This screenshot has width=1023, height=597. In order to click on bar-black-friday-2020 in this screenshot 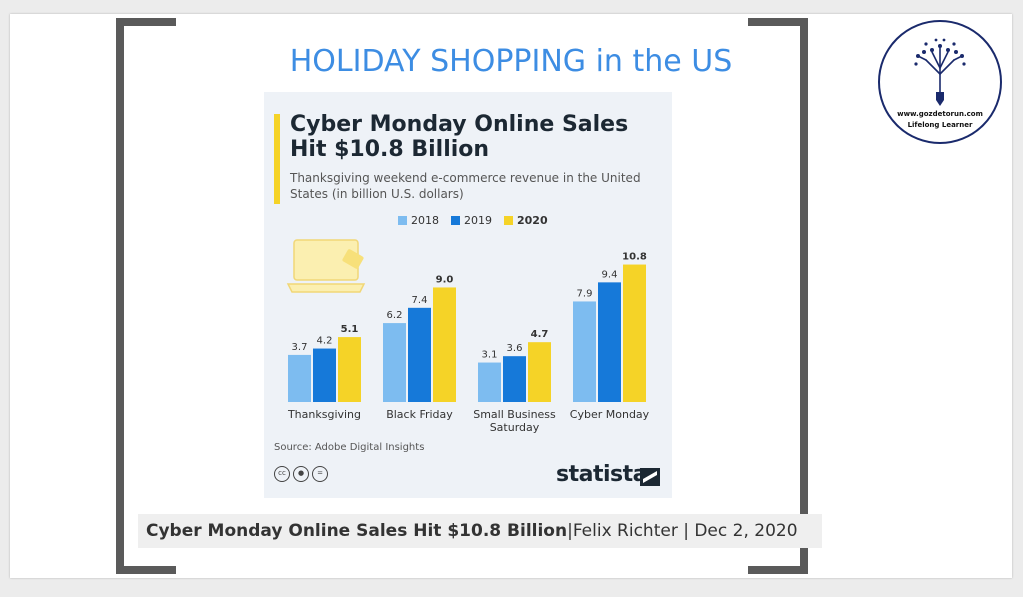, I will do `click(444, 344)`.